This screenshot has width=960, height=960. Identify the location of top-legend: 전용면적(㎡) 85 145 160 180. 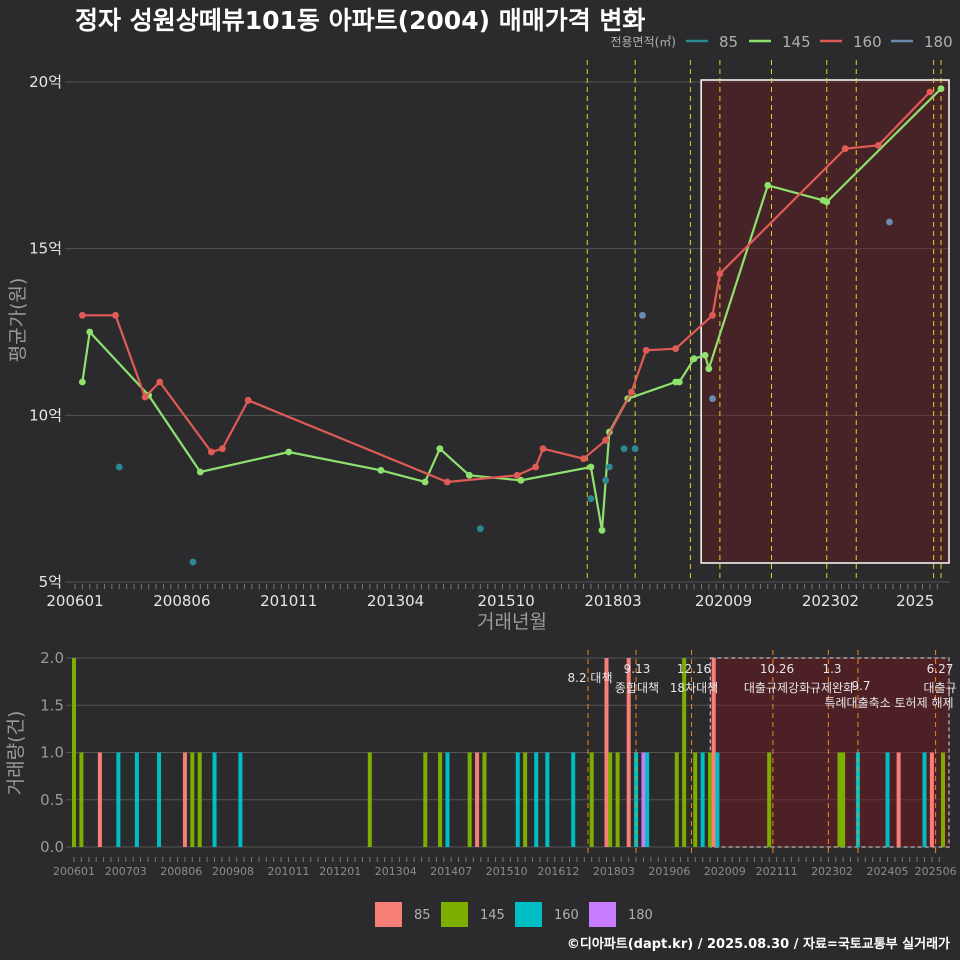
(781, 42).